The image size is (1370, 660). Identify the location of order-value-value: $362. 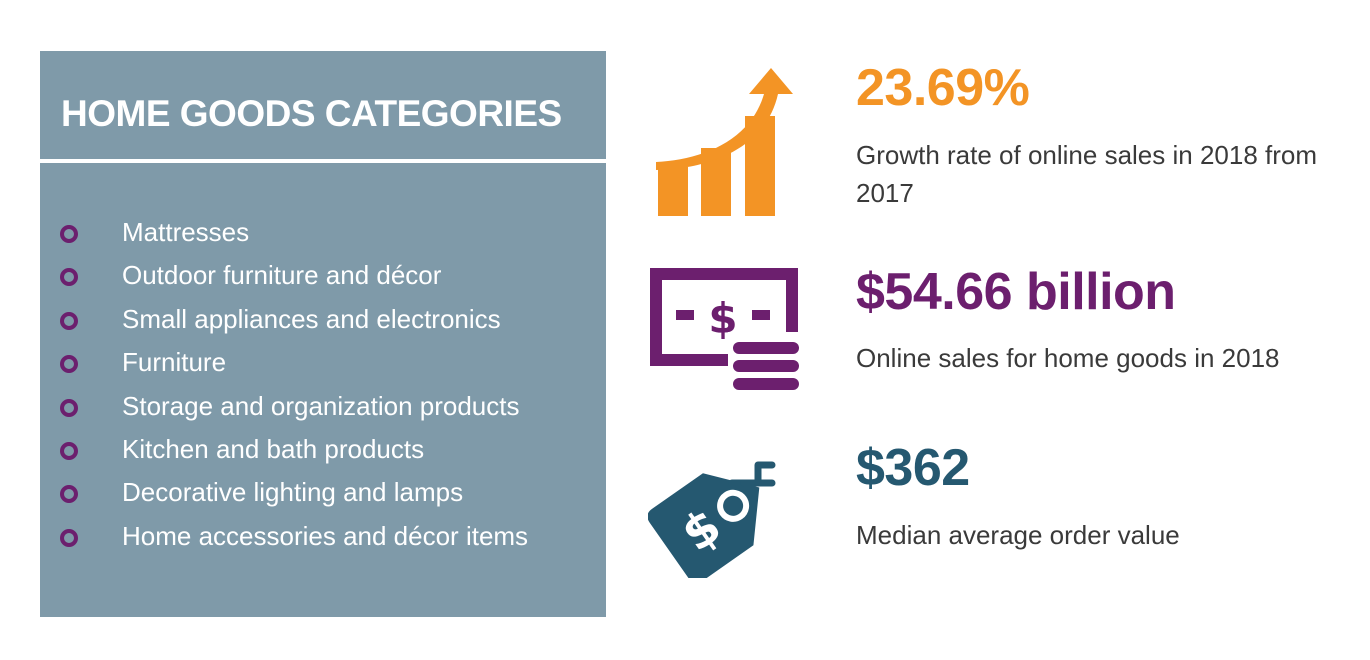
(913, 468).